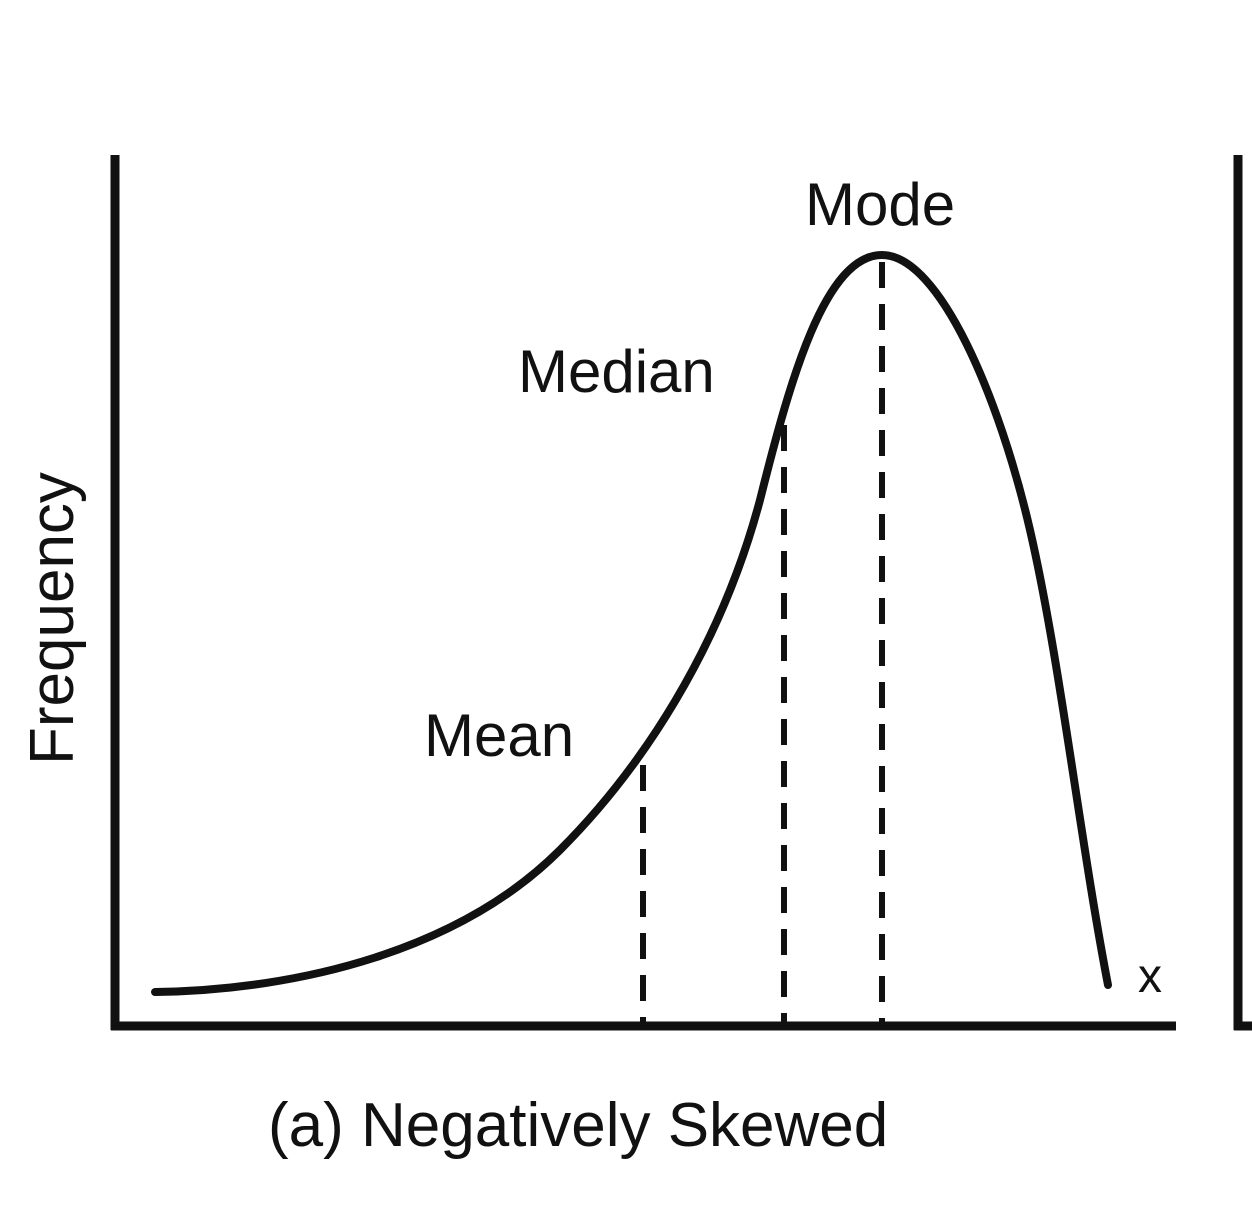 The height and width of the screenshot is (1205, 1252). I want to click on caption: (a) Negatively Skewed, so click(578, 1125).